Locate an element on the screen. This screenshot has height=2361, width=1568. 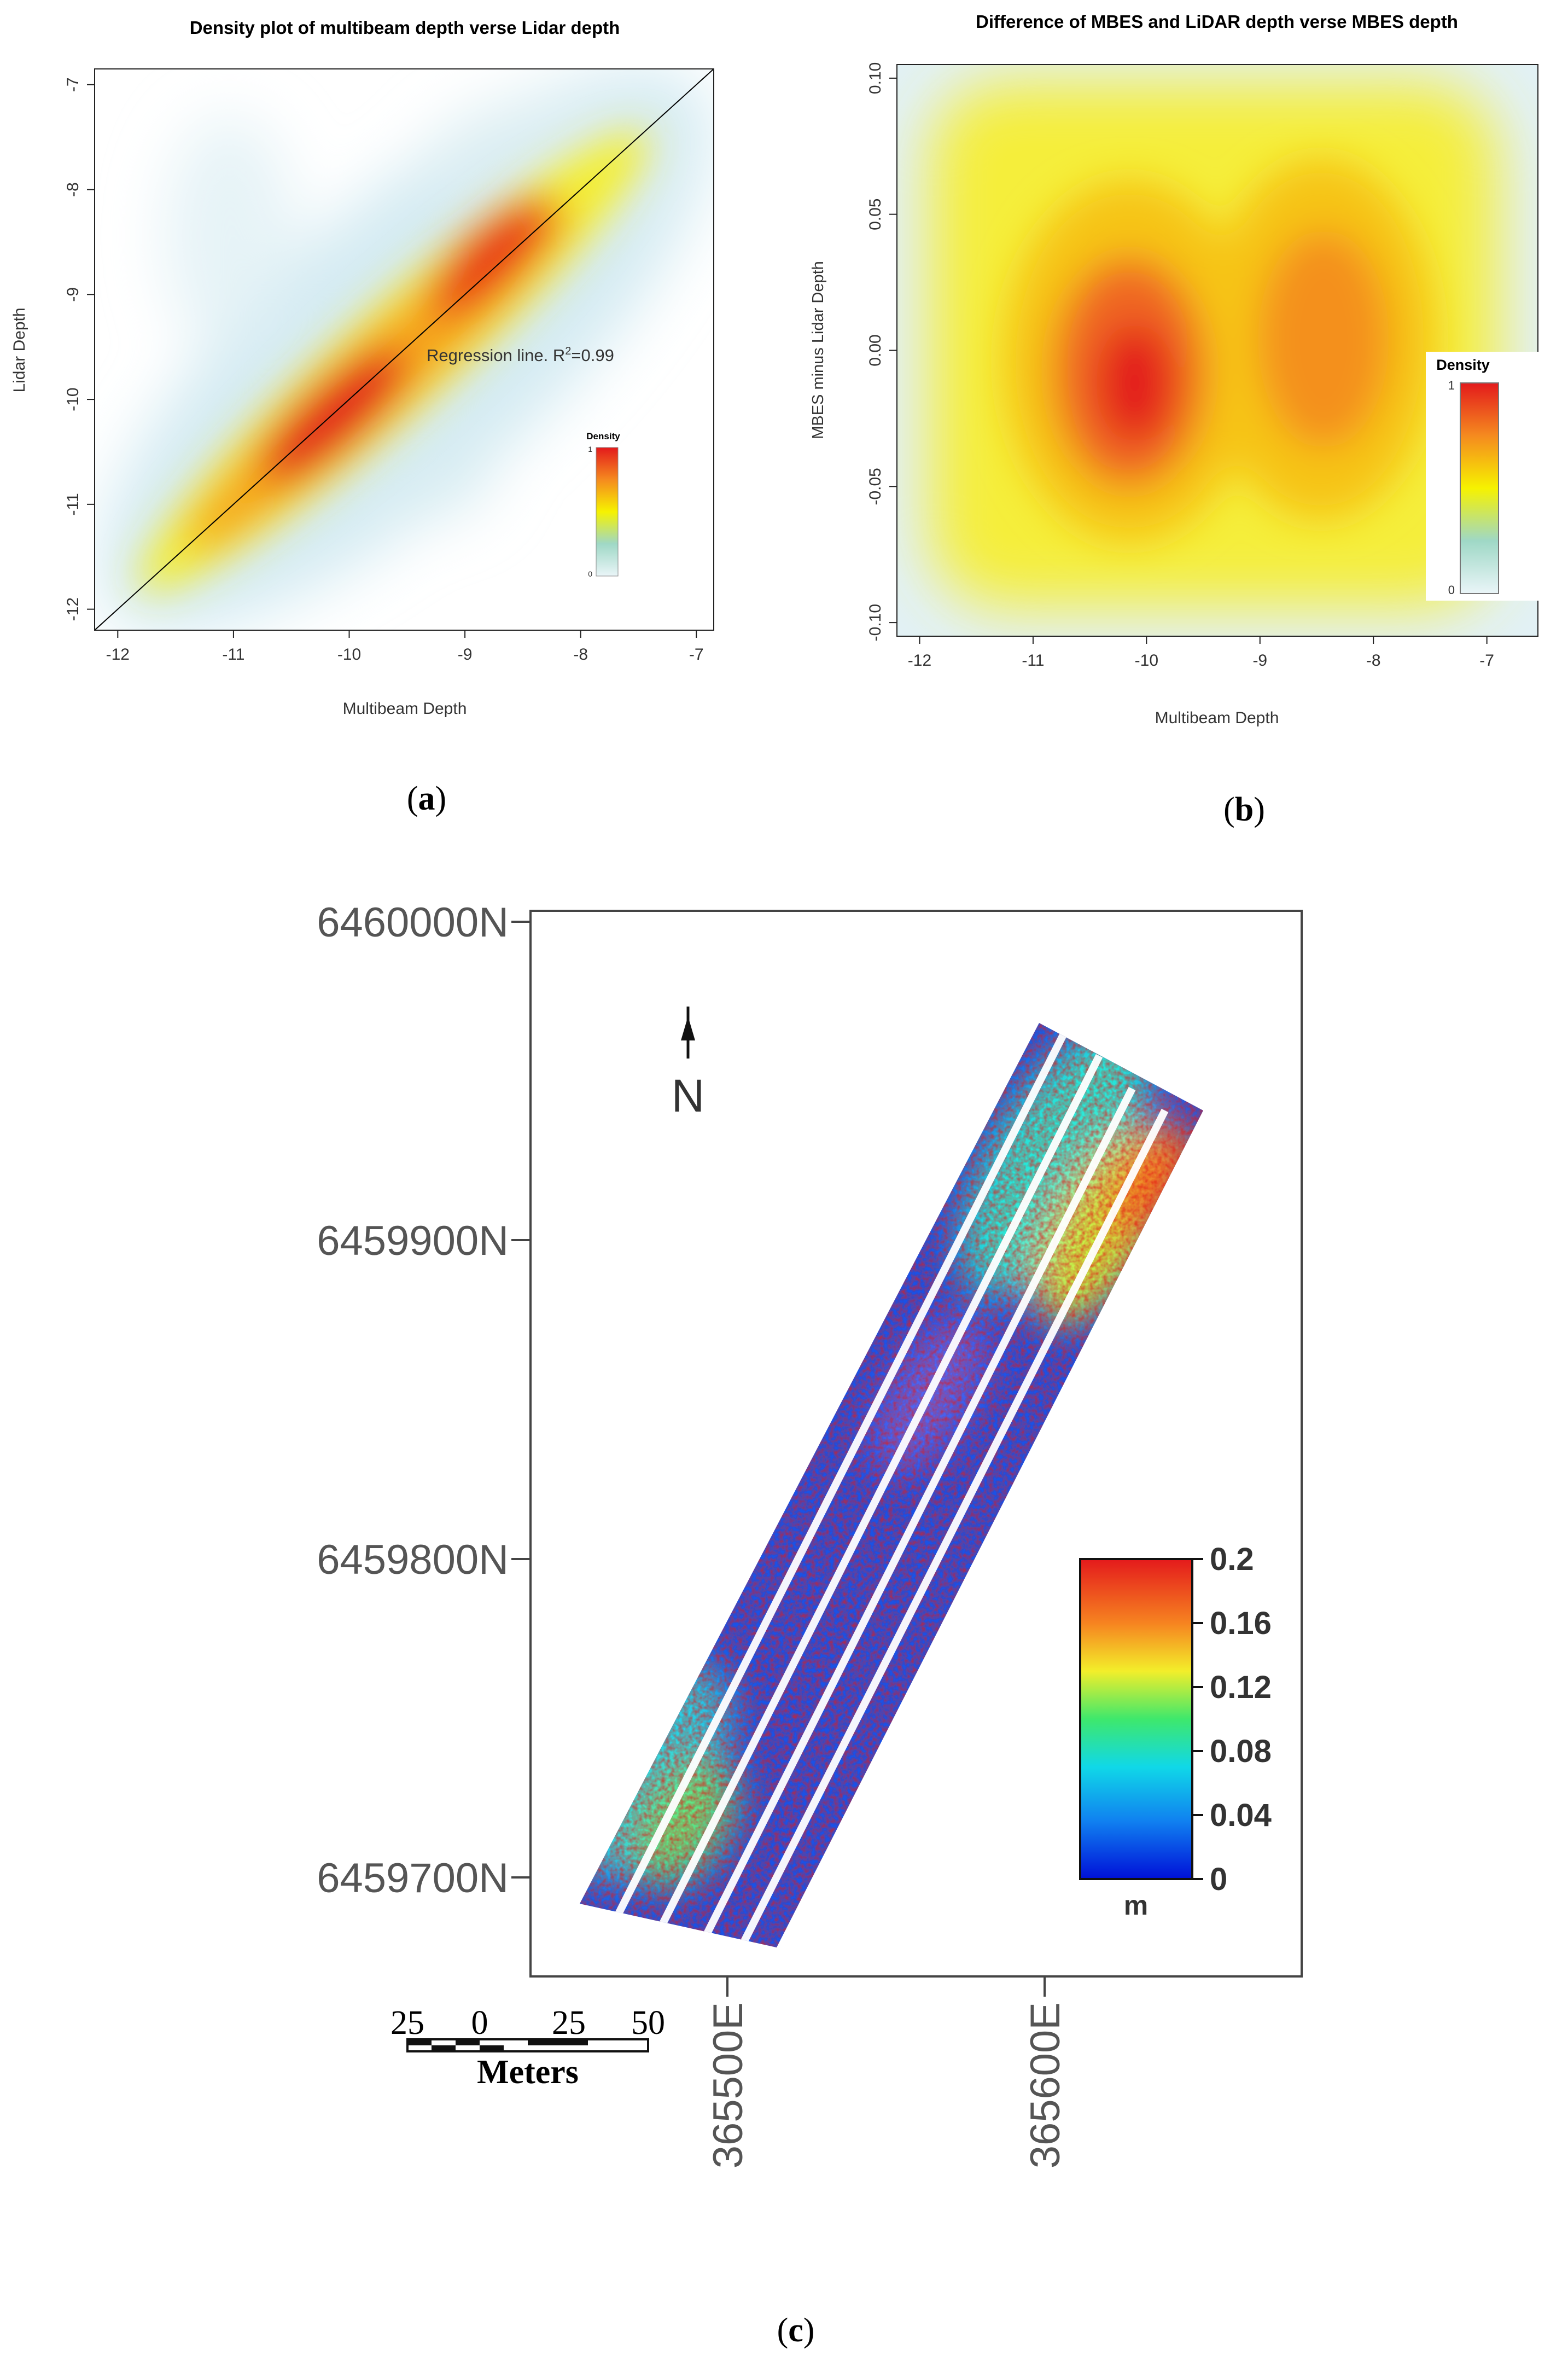
north-arrow-label: N is located at coordinates (688, 1096).